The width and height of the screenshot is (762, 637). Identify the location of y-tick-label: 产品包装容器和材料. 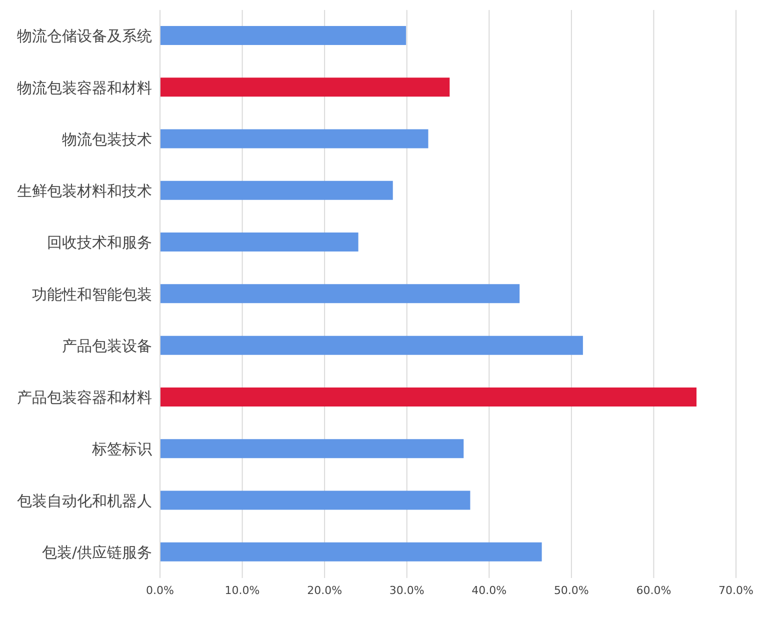
(84, 397).